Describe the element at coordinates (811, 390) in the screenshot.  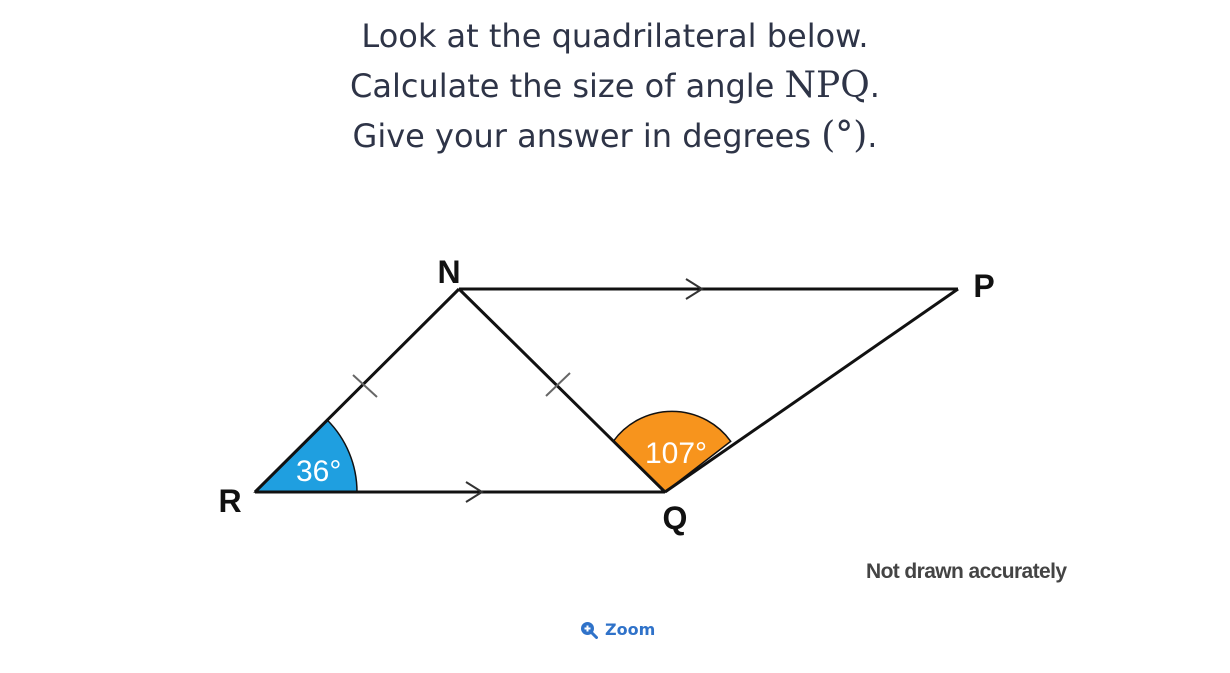
I see `edge-qp` at that location.